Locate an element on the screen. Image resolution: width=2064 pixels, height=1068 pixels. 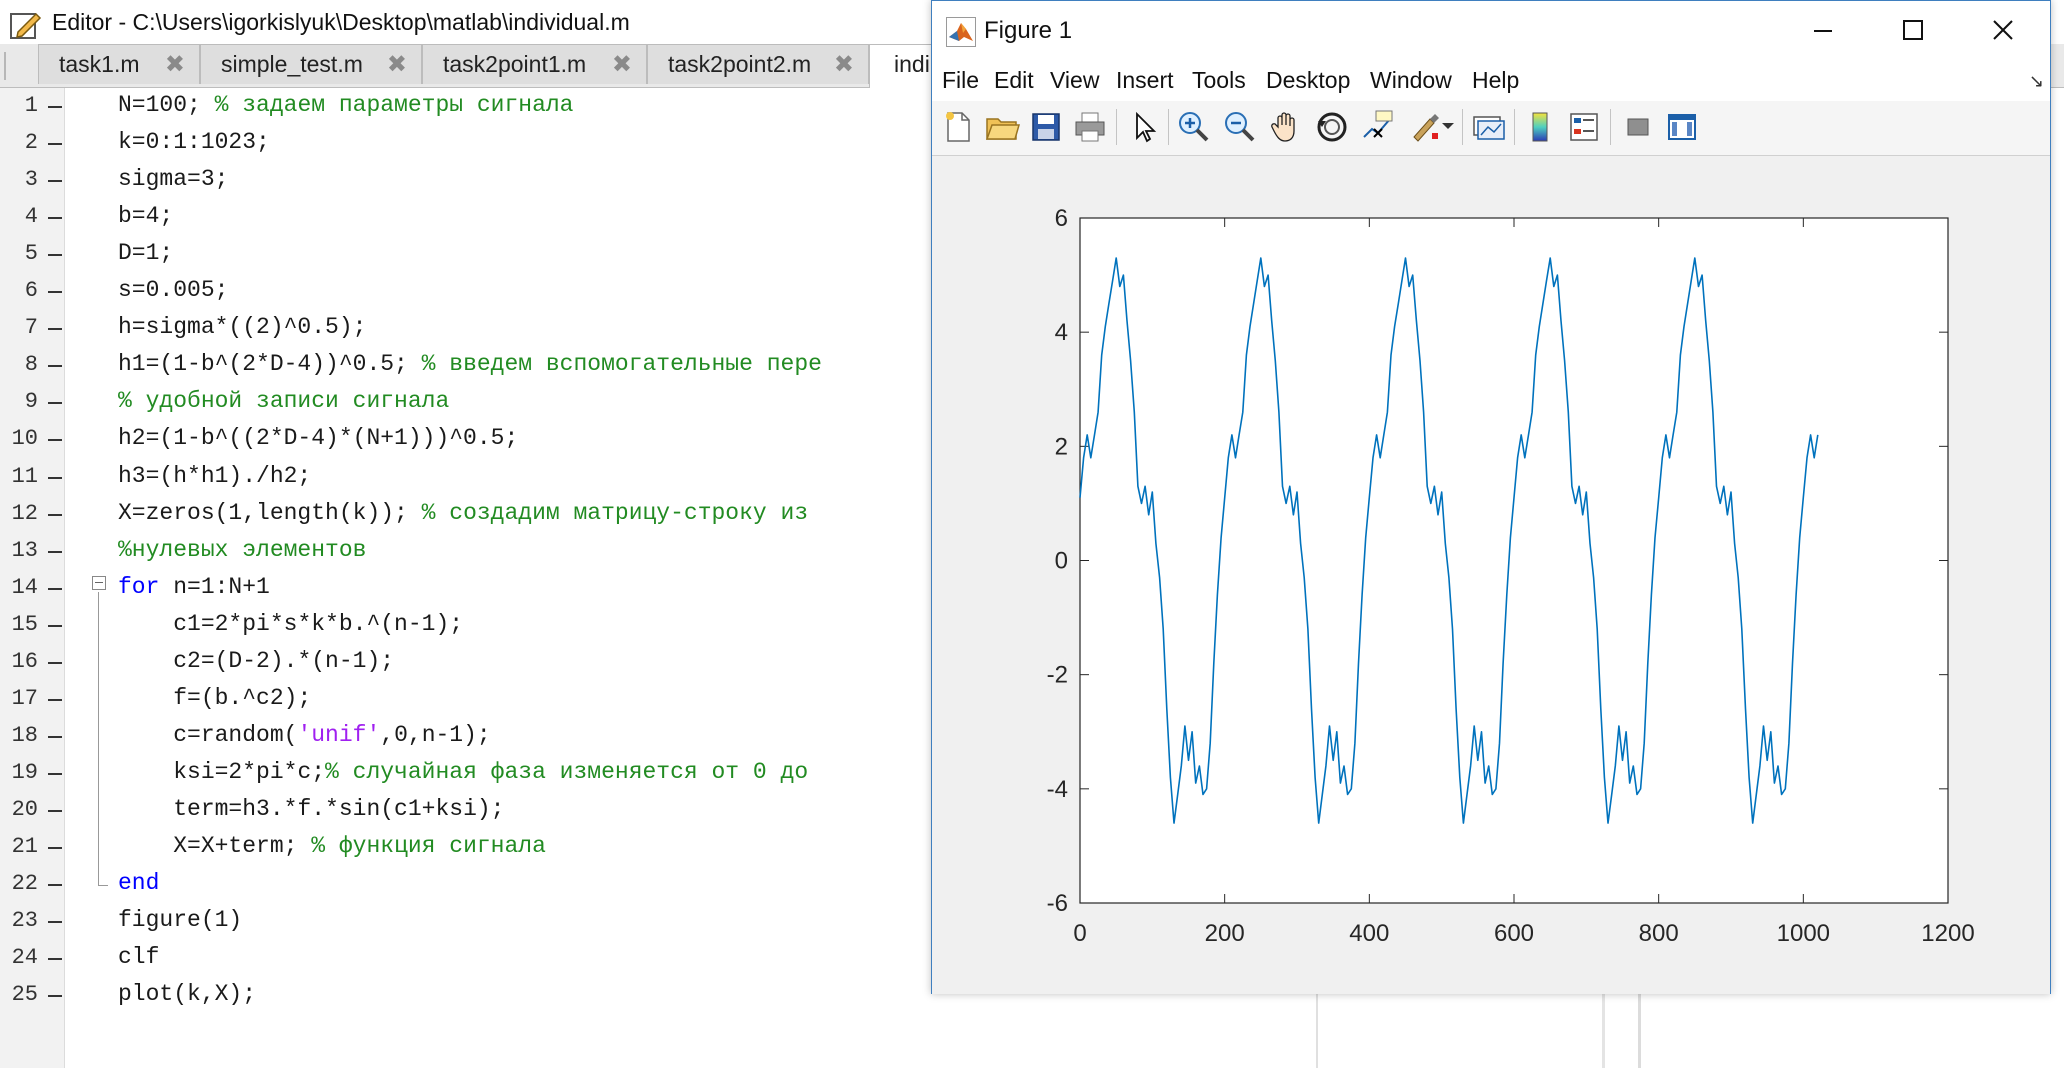
editor-scrollbar is located at coordinates (1603, 1029).